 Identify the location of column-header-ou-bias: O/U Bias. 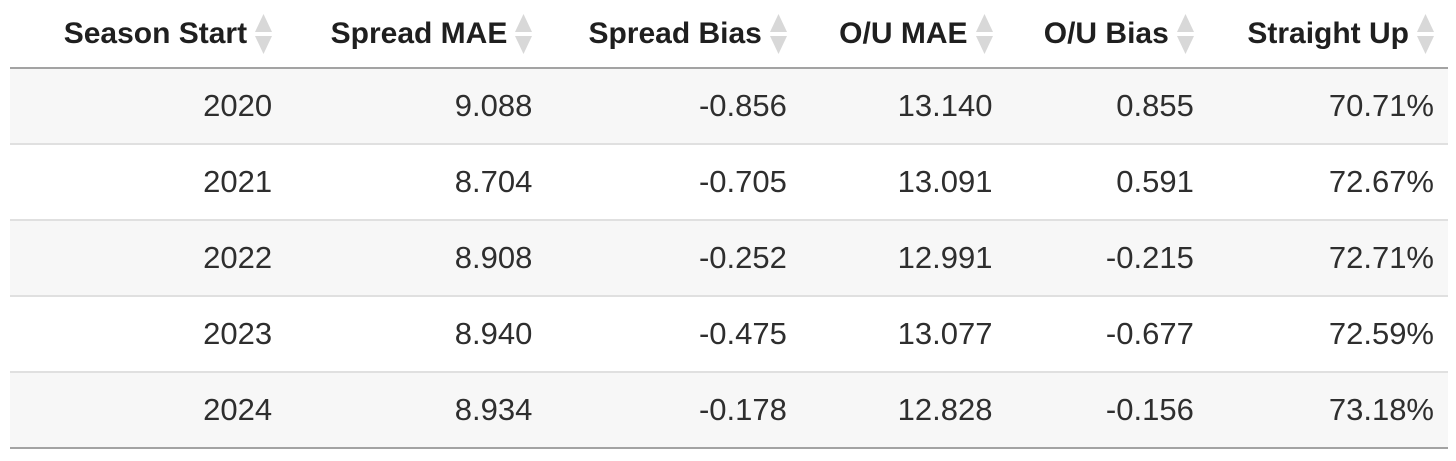
(1107, 34).